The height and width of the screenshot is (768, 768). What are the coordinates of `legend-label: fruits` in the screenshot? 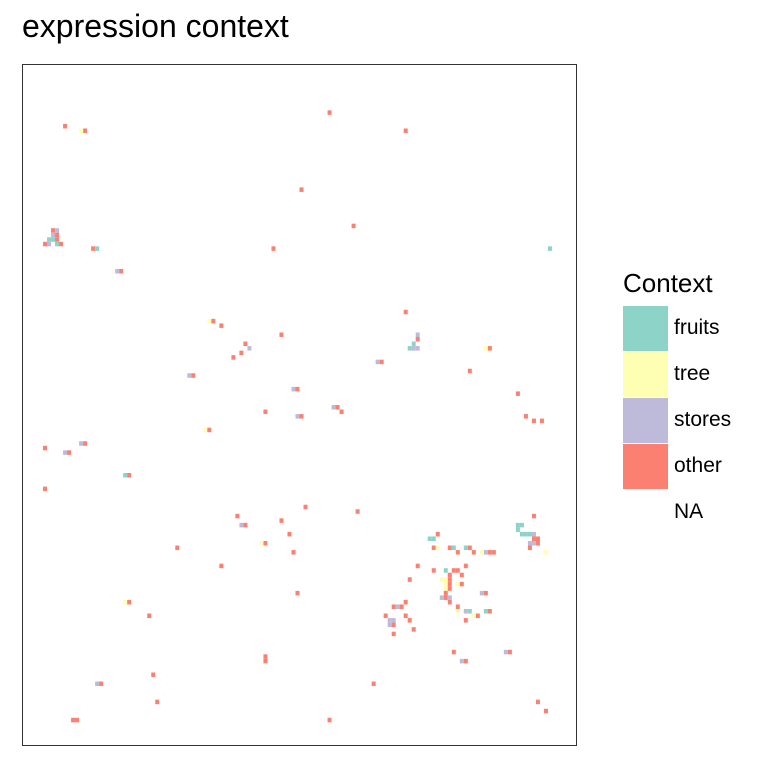 It's located at (697, 327).